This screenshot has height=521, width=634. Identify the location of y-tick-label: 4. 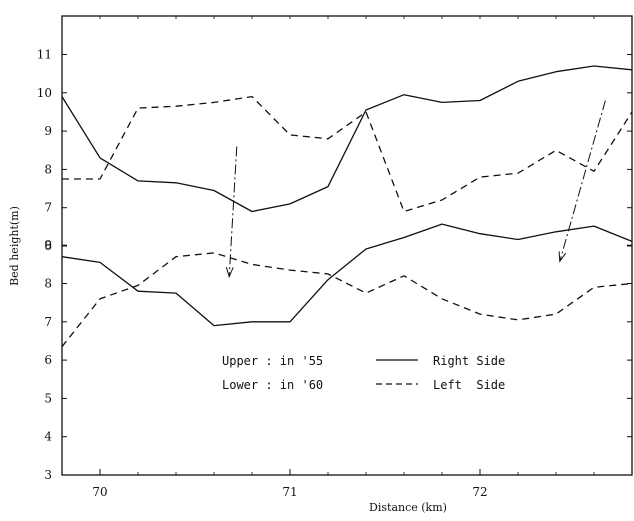
(48, 437).